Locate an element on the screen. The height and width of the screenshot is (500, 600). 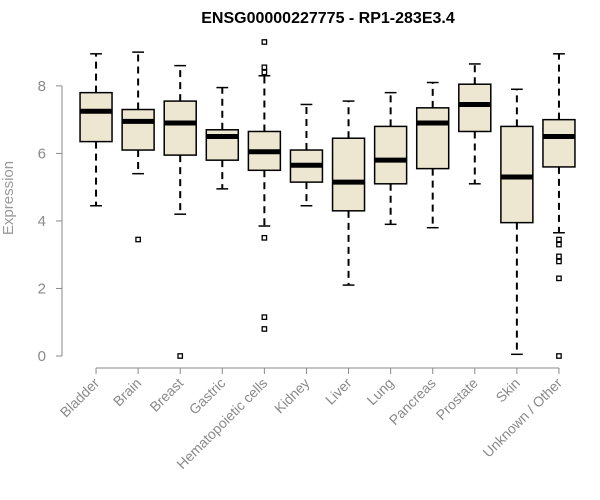
box-skin is located at coordinates (517, 222).